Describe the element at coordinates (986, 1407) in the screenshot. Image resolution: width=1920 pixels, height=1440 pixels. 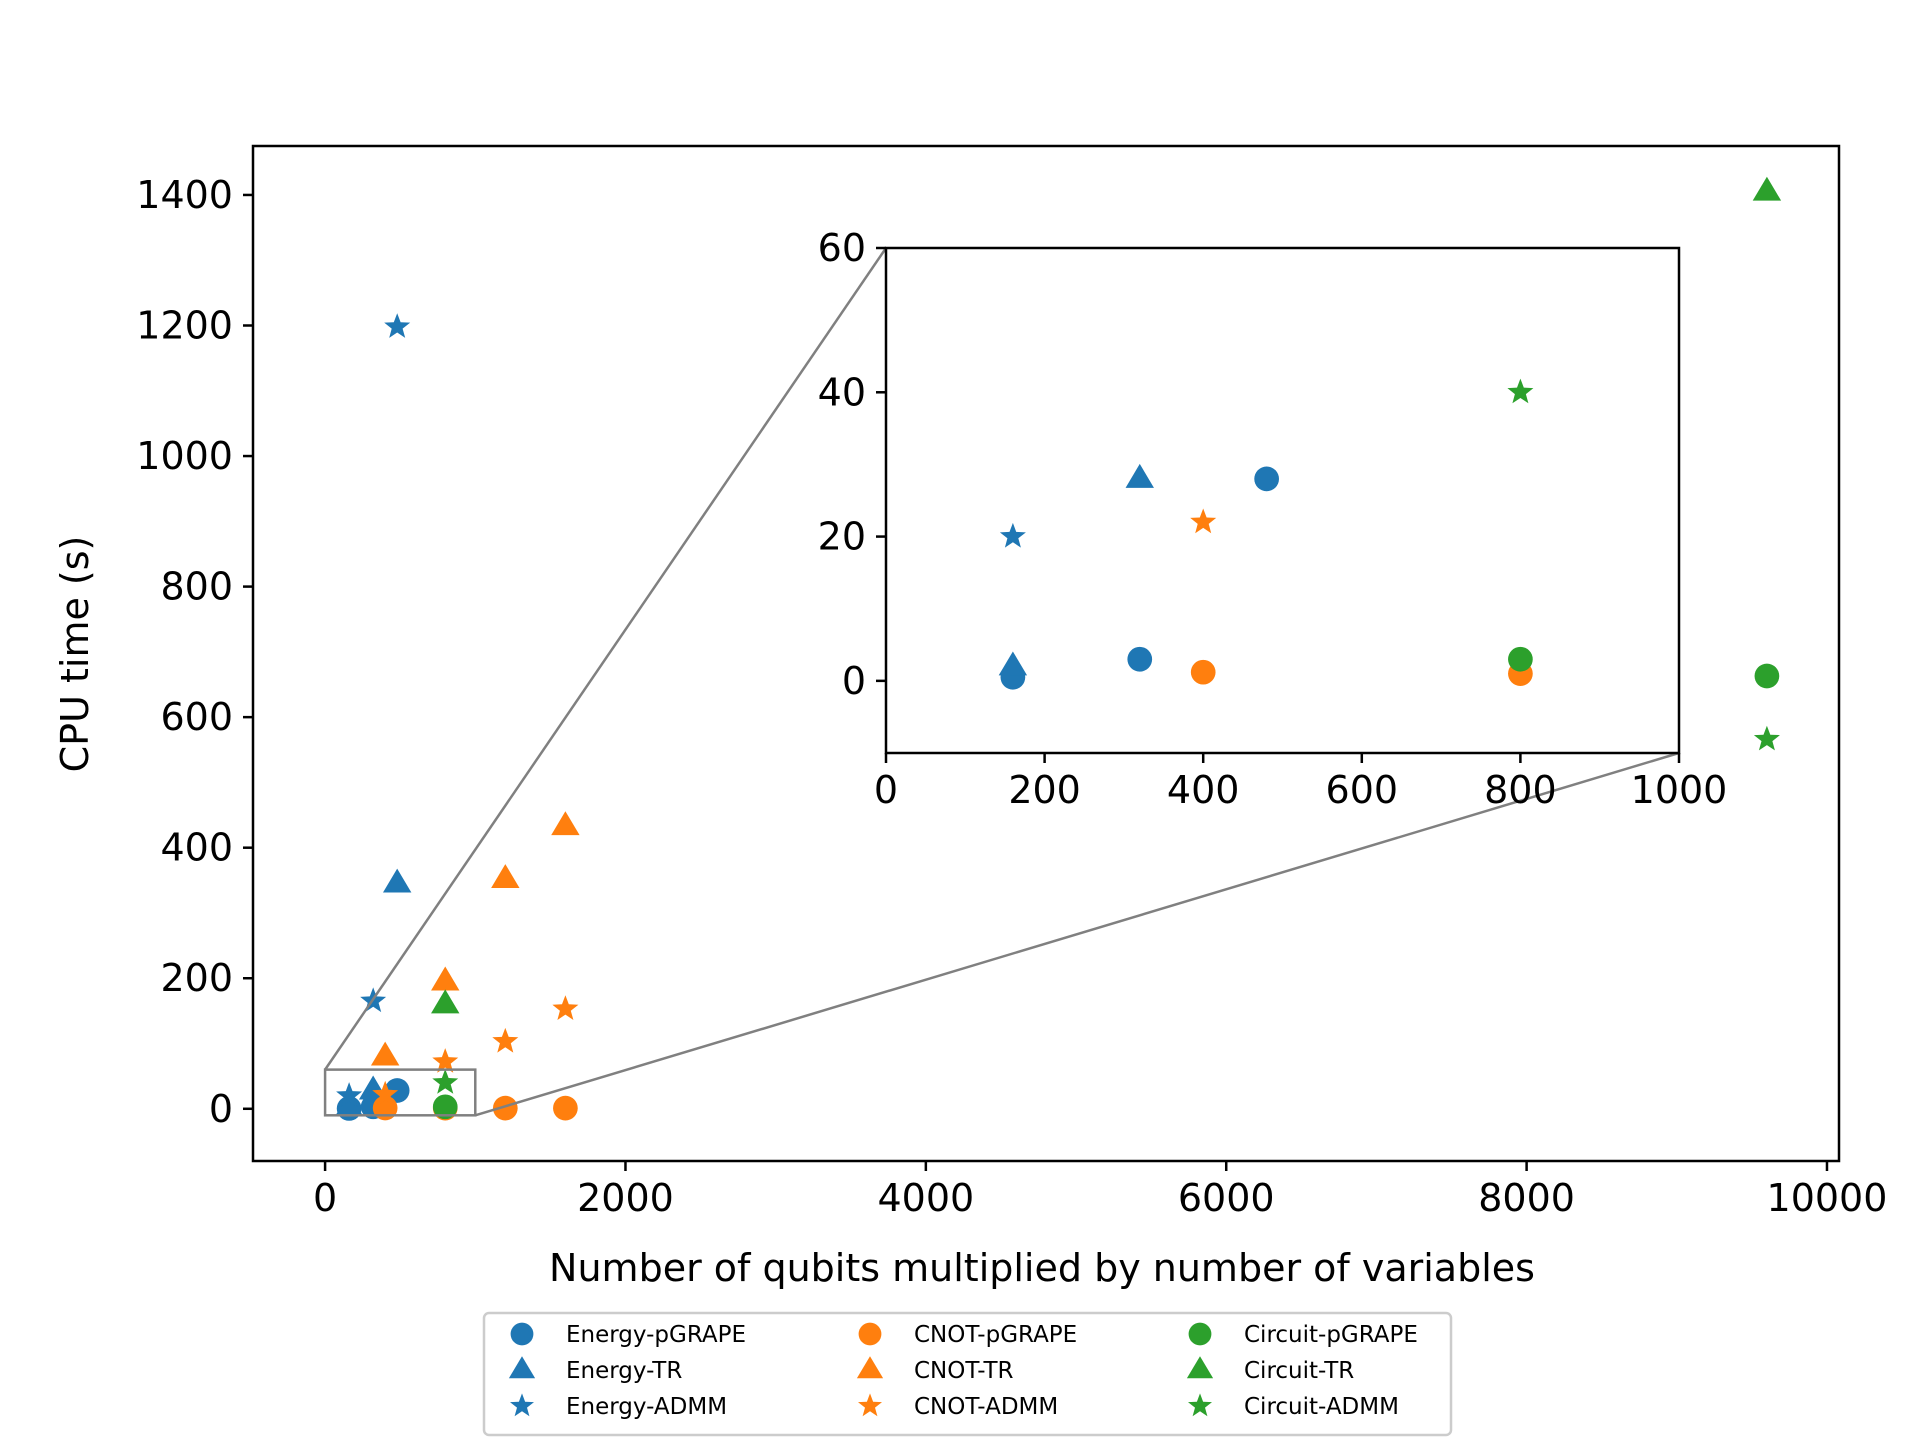
I see `legend-label-cnot-admm: CNOT-ADMM` at that location.